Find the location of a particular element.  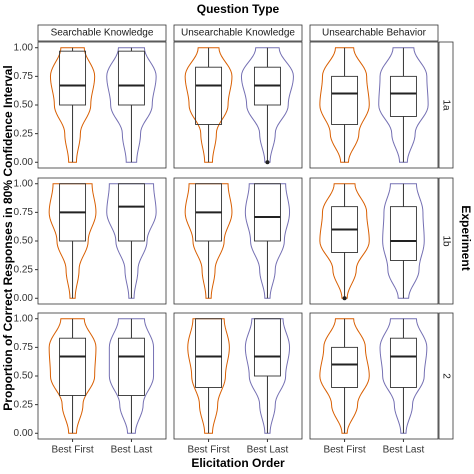

row-title: Experiment is located at coordinates (466, 237).